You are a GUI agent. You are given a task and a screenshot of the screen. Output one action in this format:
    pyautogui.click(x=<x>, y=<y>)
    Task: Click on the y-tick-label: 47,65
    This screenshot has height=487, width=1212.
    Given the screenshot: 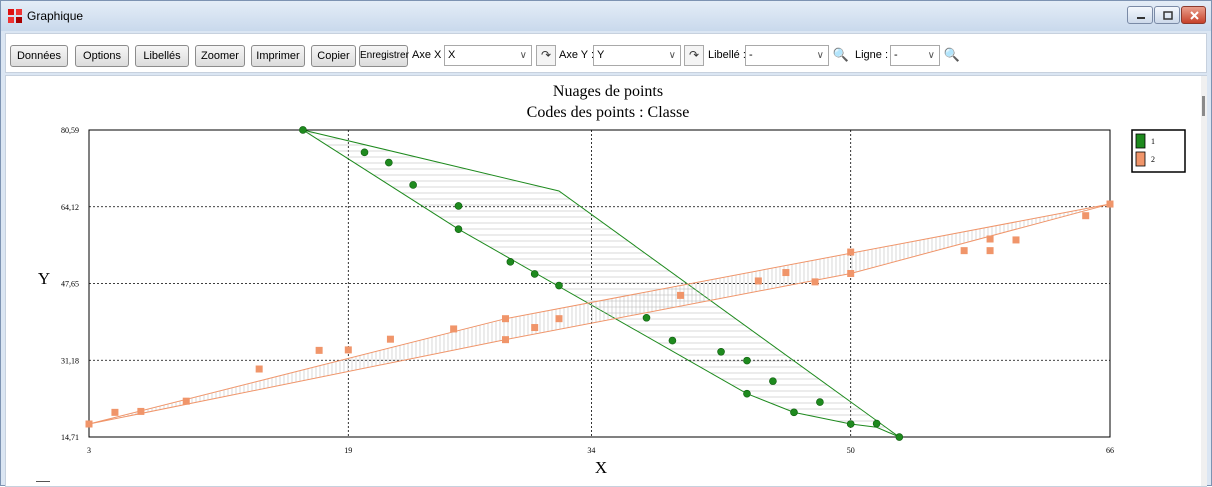 What is the action you would take?
    pyautogui.click(x=70, y=284)
    